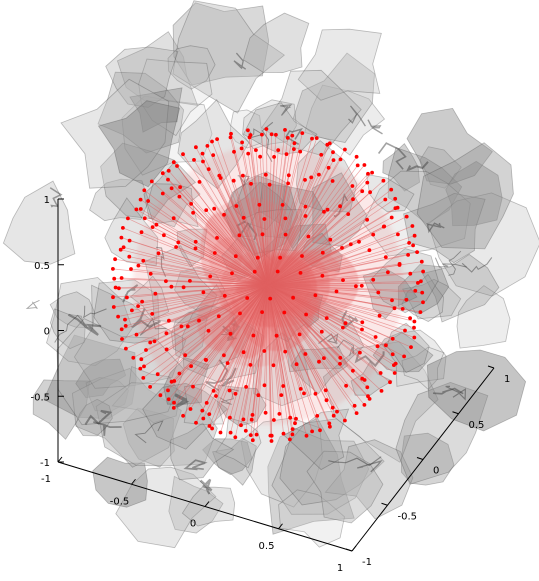  Describe the element at coordinates (507, 379) in the screenshot. I see `y-tick-label: 1` at that location.